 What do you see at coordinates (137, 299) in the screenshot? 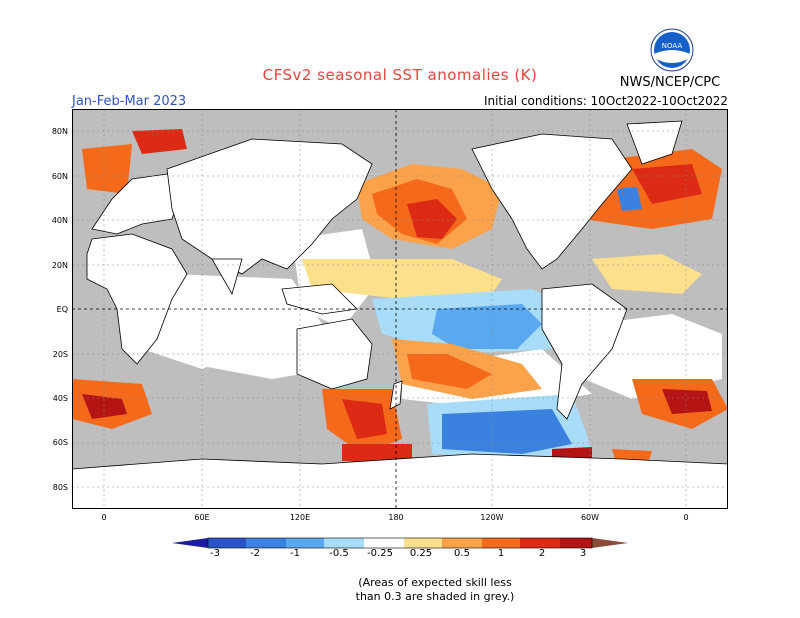
I see `africa-landmass` at bounding box center [137, 299].